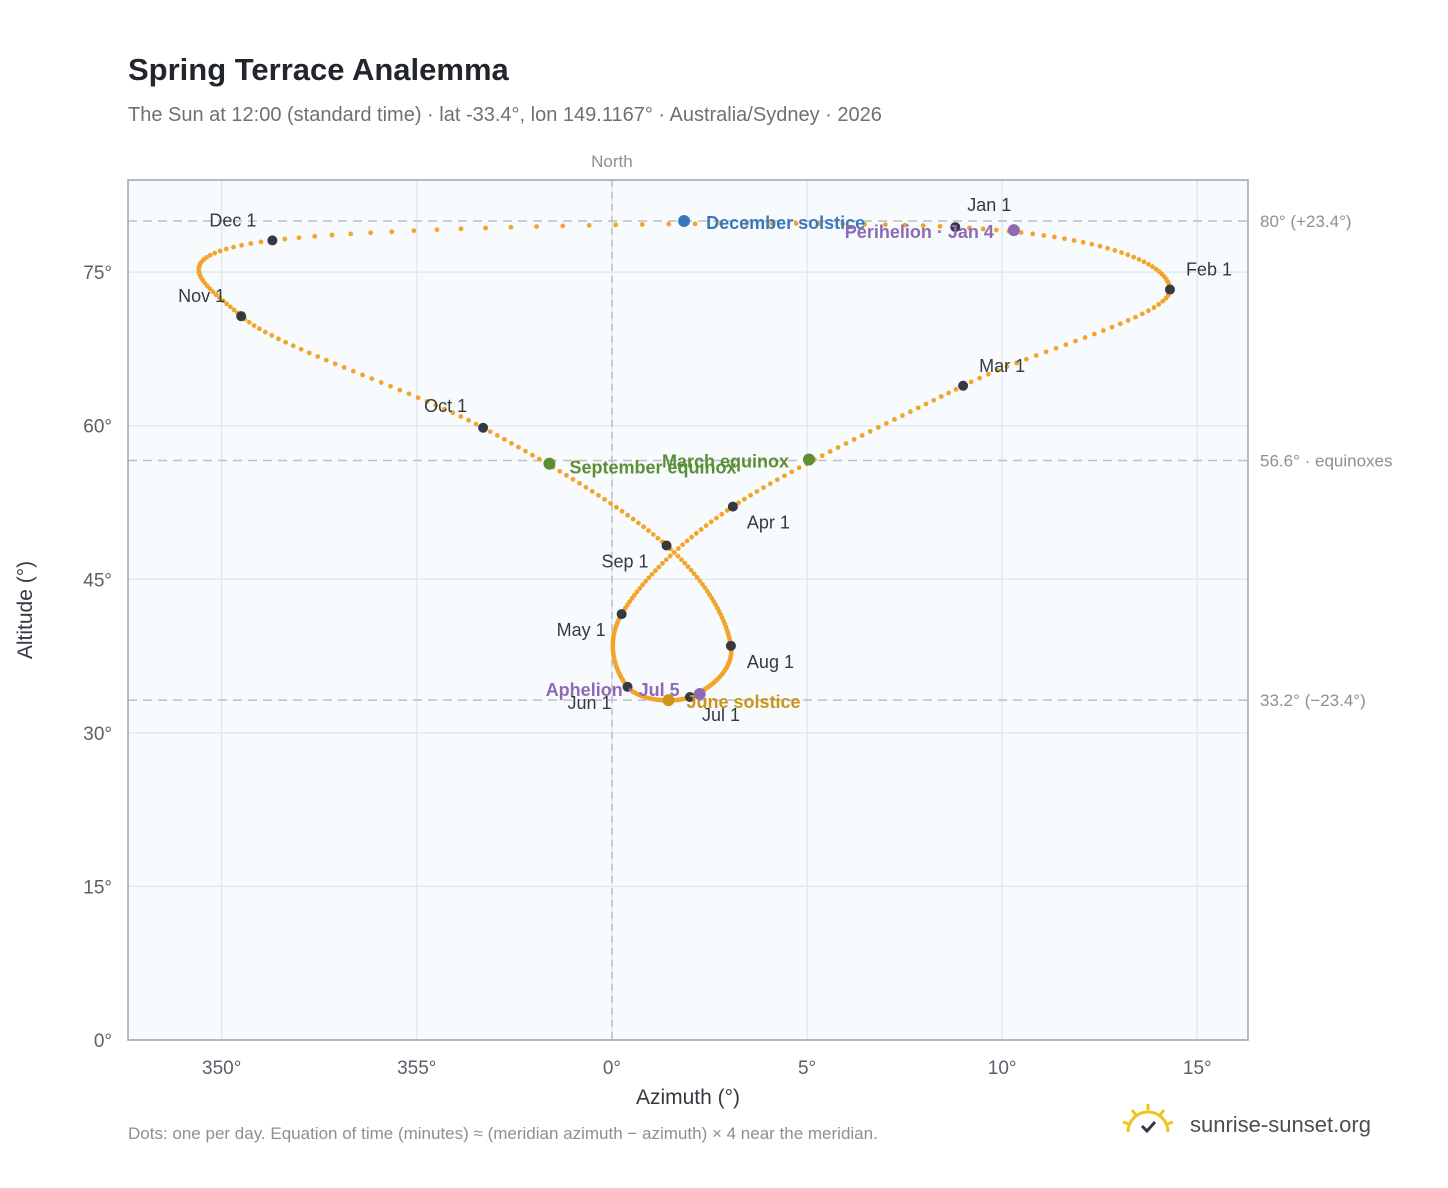  Describe the element at coordinates (721, 715) in the screenshot. I see `month-label: Jul 1` at that location.